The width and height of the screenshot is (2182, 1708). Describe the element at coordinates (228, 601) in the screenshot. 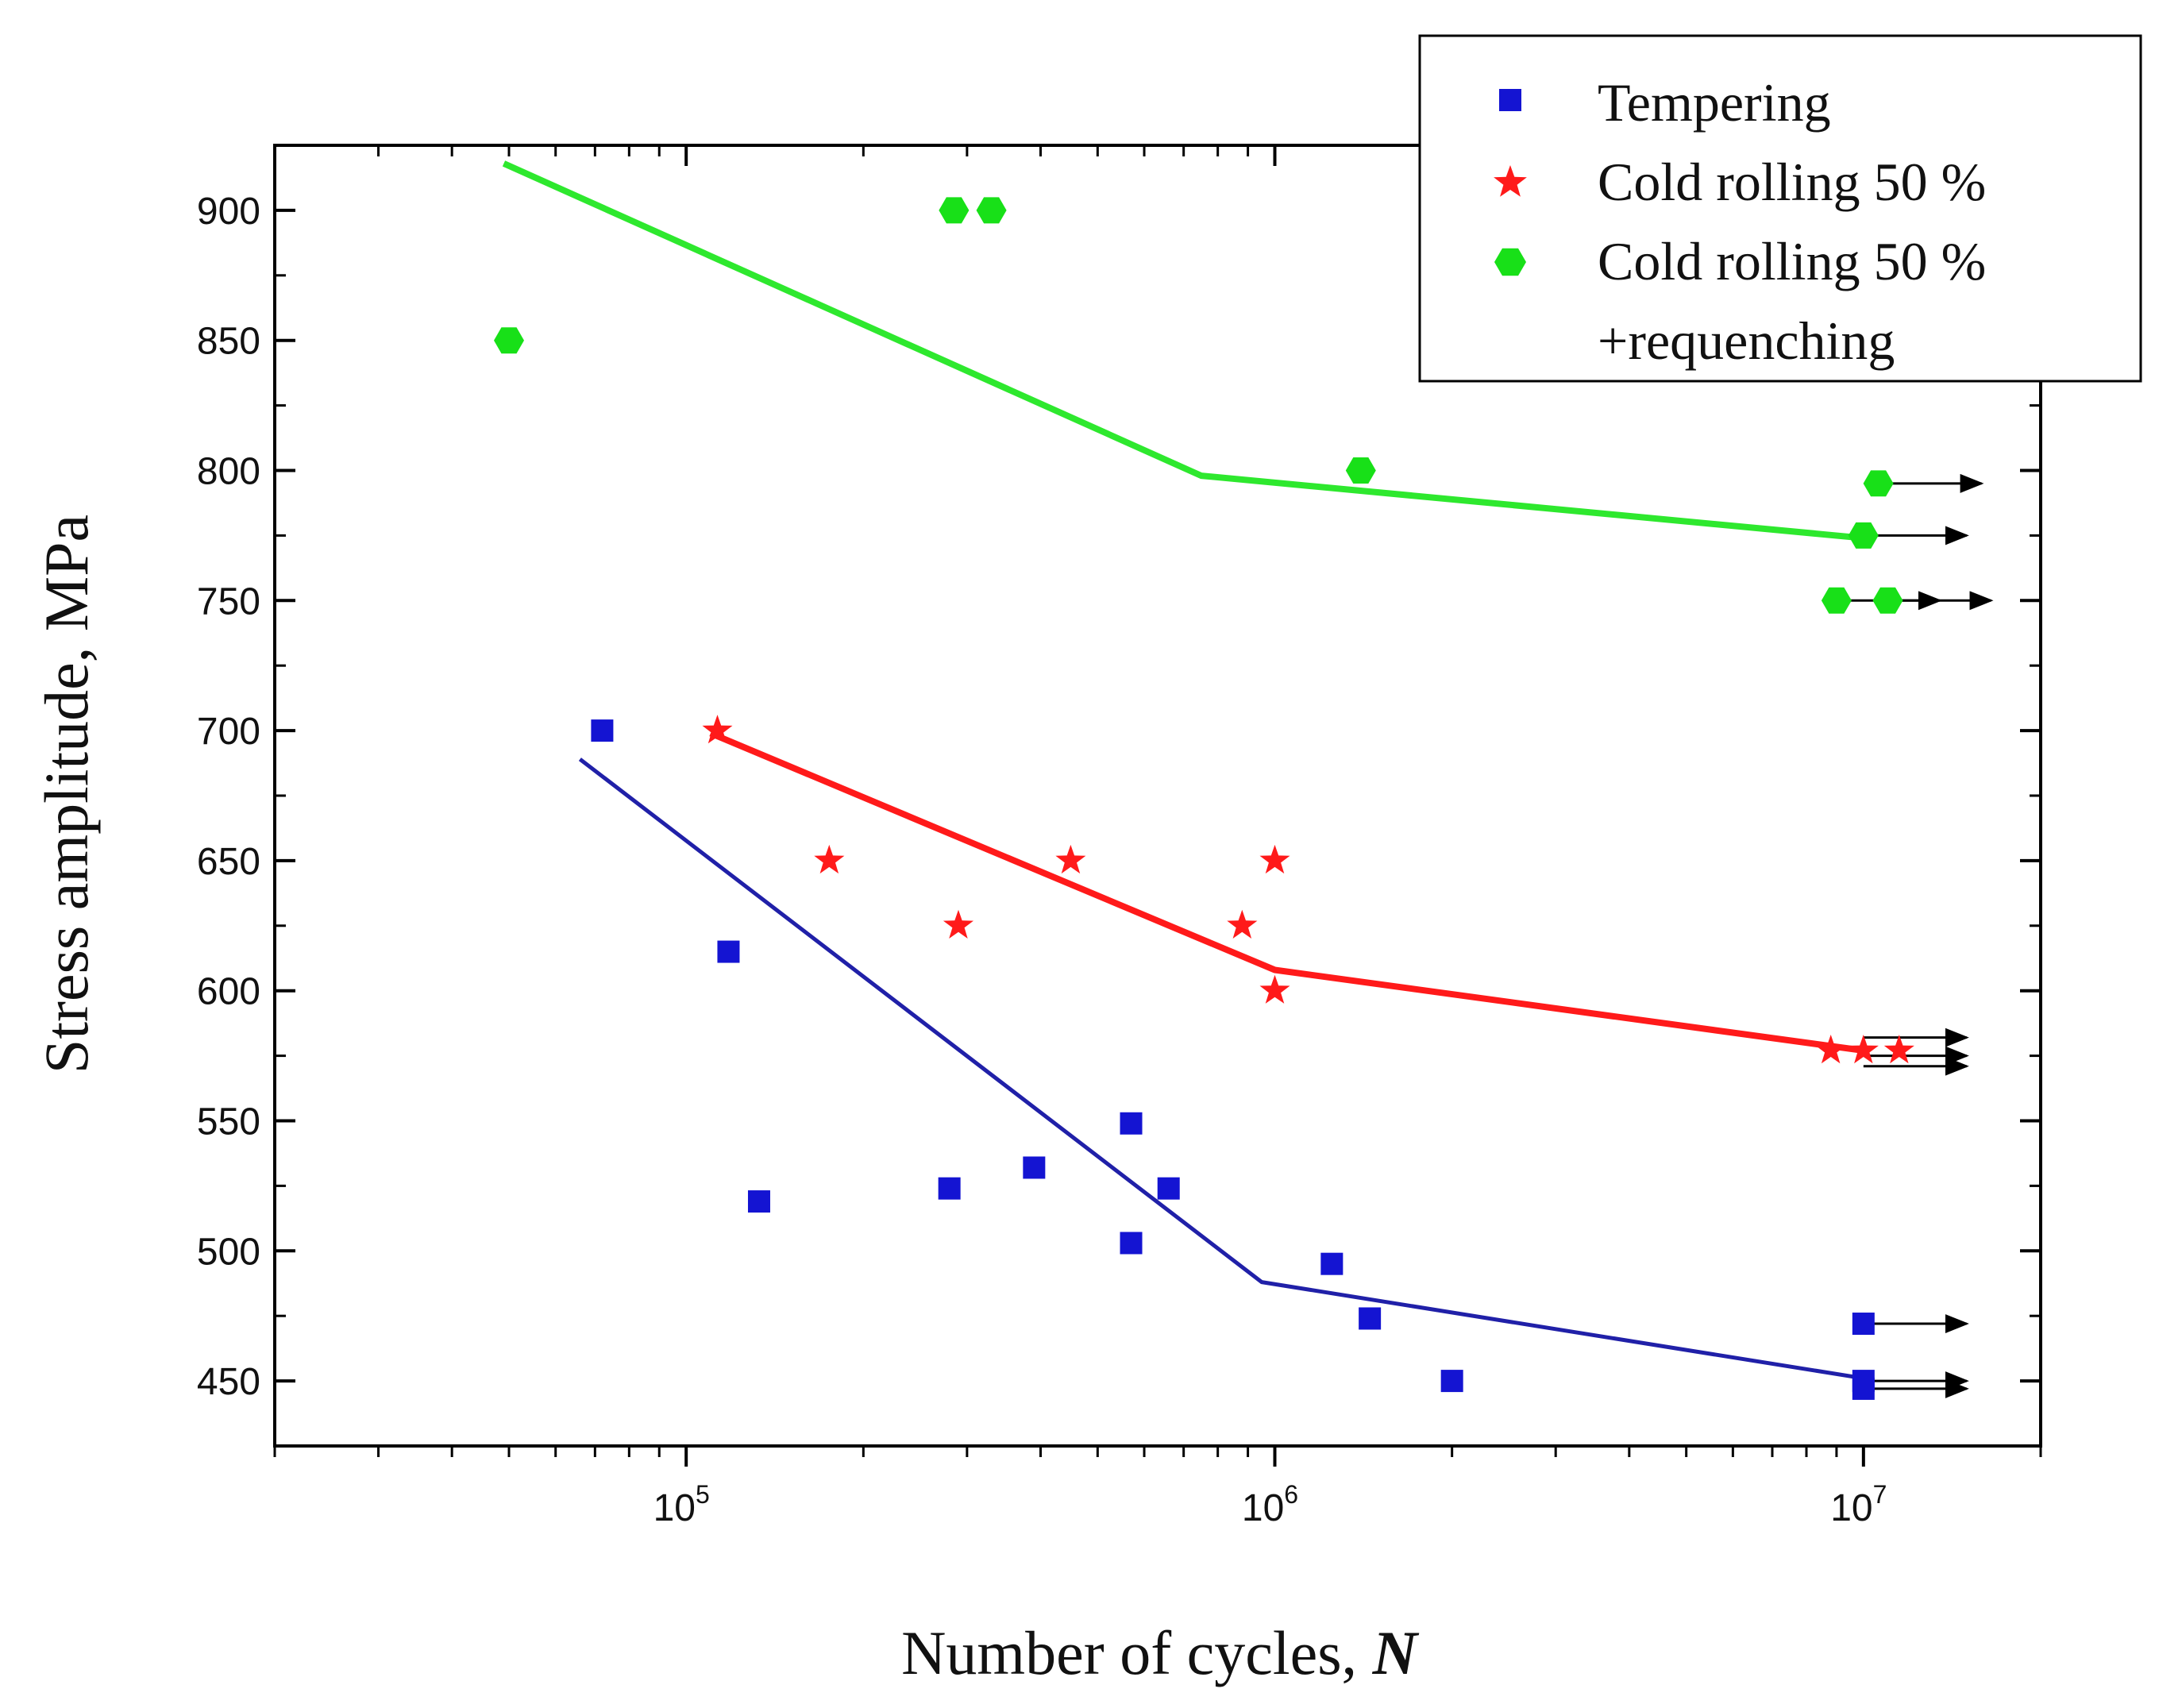

I see `y-tick-label: 750` at that location.